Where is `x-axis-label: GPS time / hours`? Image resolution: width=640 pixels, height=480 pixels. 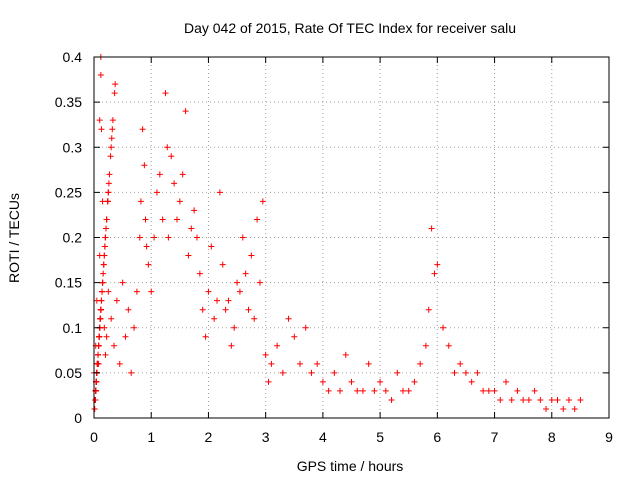 x-axis-label: GPS time / hours is located at coordinates (350, 466).